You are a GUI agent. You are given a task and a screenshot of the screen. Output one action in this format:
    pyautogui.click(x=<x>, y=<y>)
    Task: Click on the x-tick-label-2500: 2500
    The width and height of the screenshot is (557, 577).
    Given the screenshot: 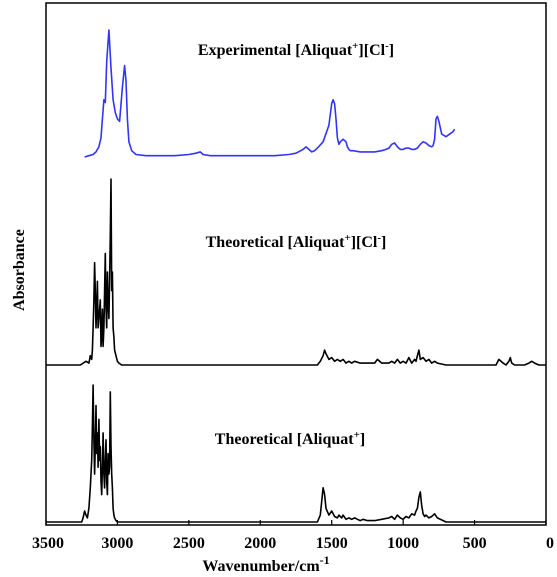 What is the action you would take?
    pyautogui.click(x=189, y=543)
    